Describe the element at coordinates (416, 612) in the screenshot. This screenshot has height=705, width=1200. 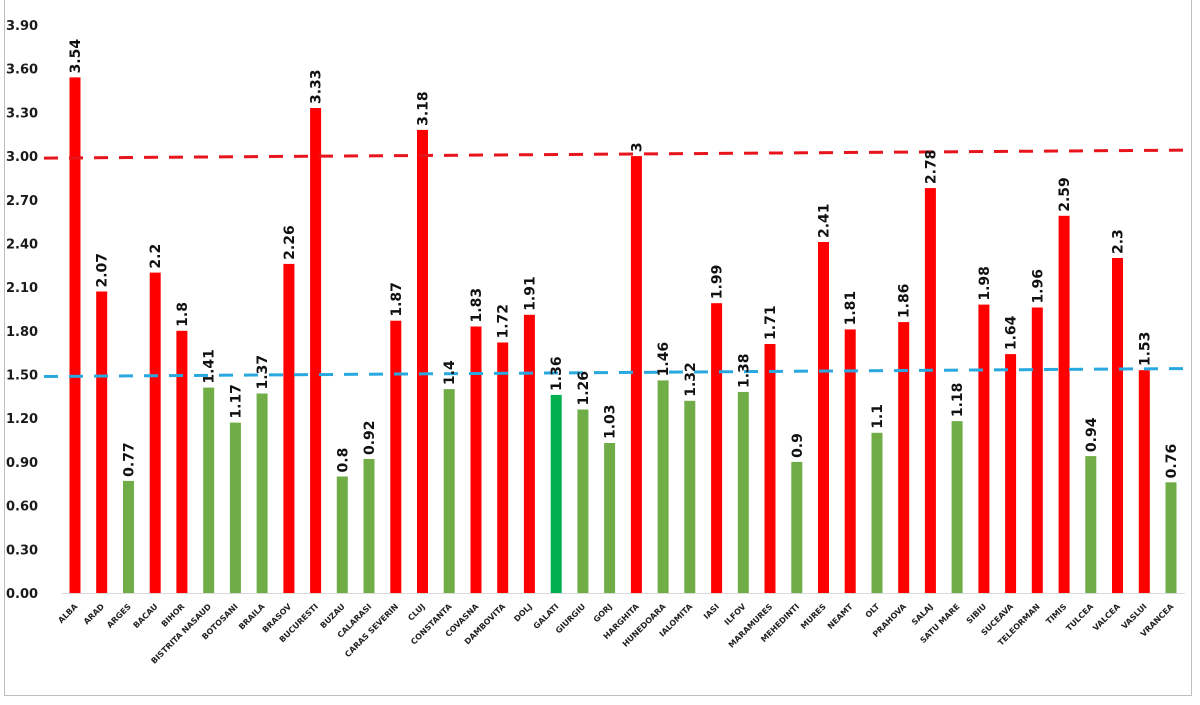
I see `category-label: CLUJ` at that location.